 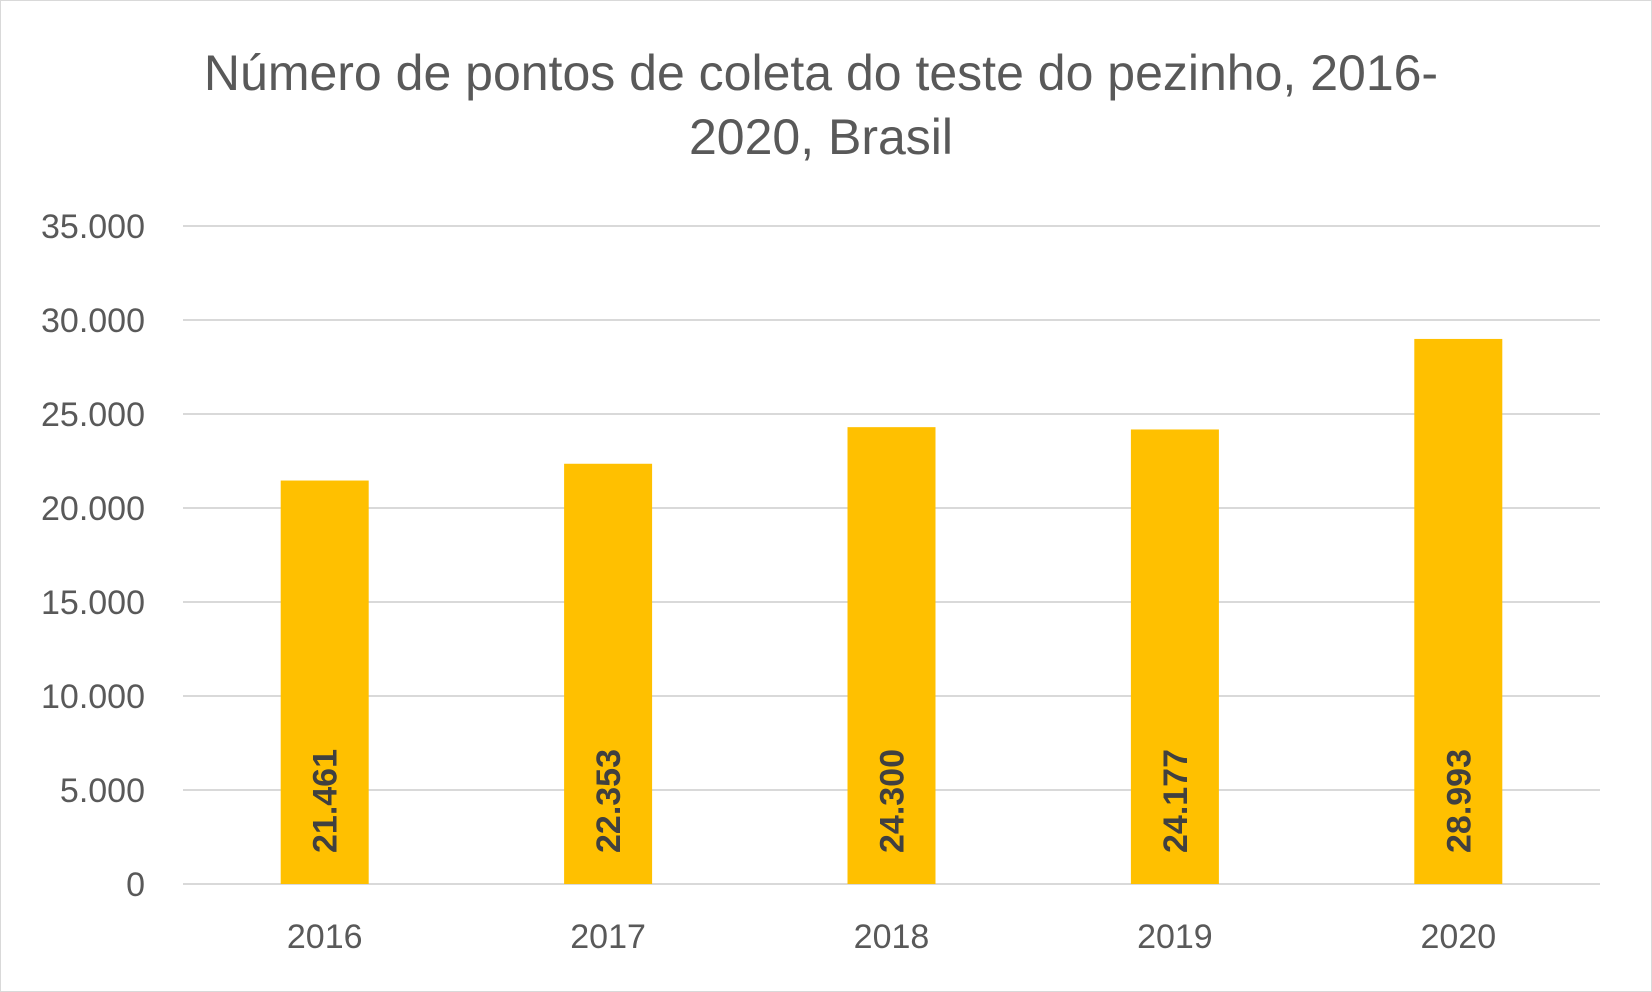 I want to click on data-label: 24.177, so click(x=1176, y=801).